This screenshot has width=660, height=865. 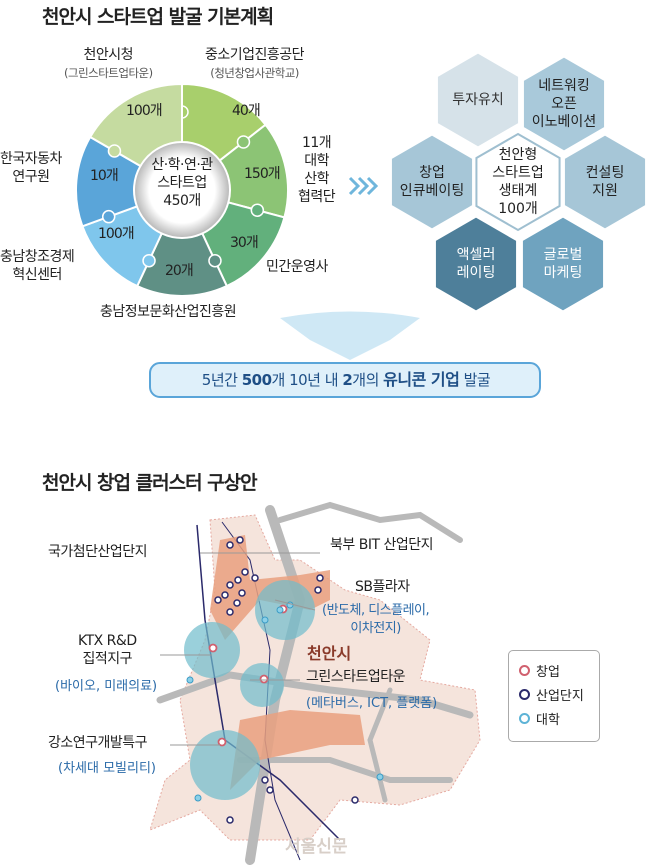 I want to click on goal-banner-text: 5년간 500개 10년 내 2개의 유니콘 기업 발굴, so click(x=346, y=379).